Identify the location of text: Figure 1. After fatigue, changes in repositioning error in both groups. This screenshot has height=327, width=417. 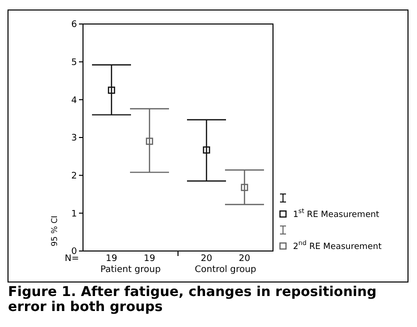
(193, 299).